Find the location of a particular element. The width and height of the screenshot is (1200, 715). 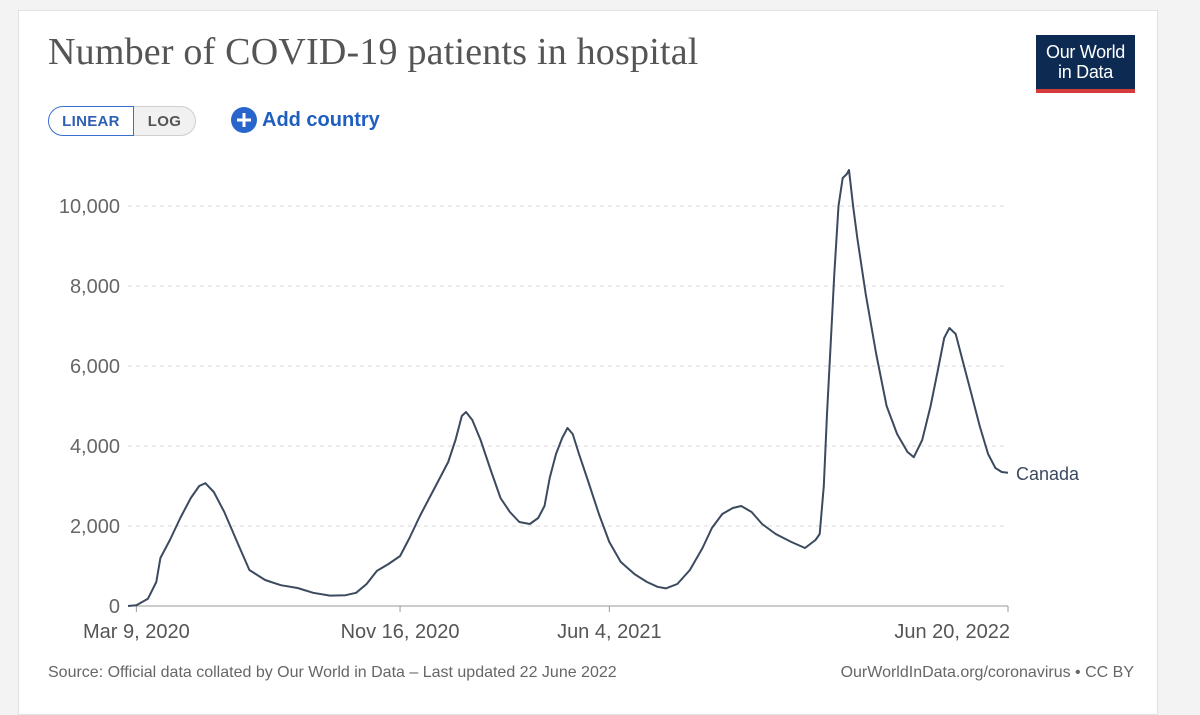

series-label: Canada is located at coordinates (1048, 474).